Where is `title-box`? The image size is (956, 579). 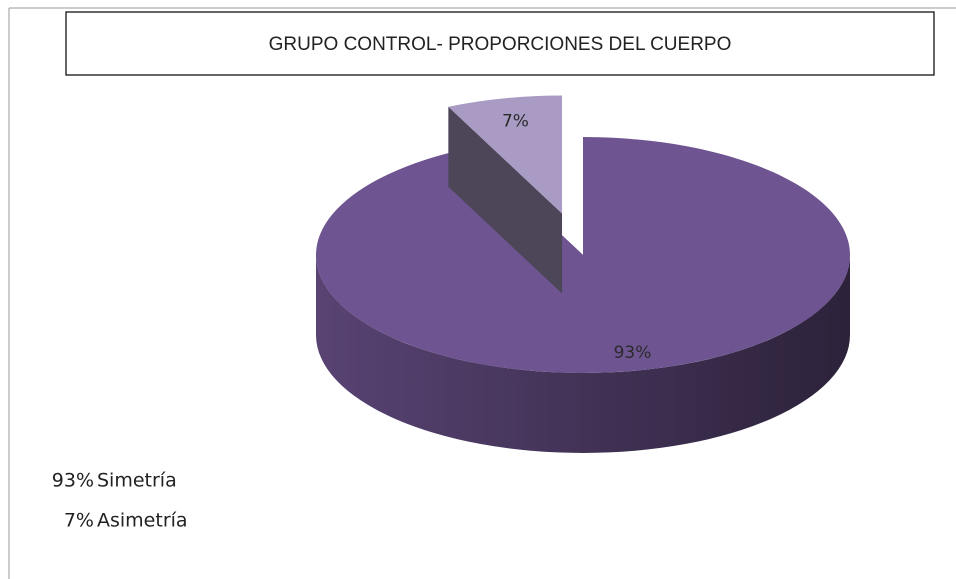
title-box is located at coordinates (500, 43).